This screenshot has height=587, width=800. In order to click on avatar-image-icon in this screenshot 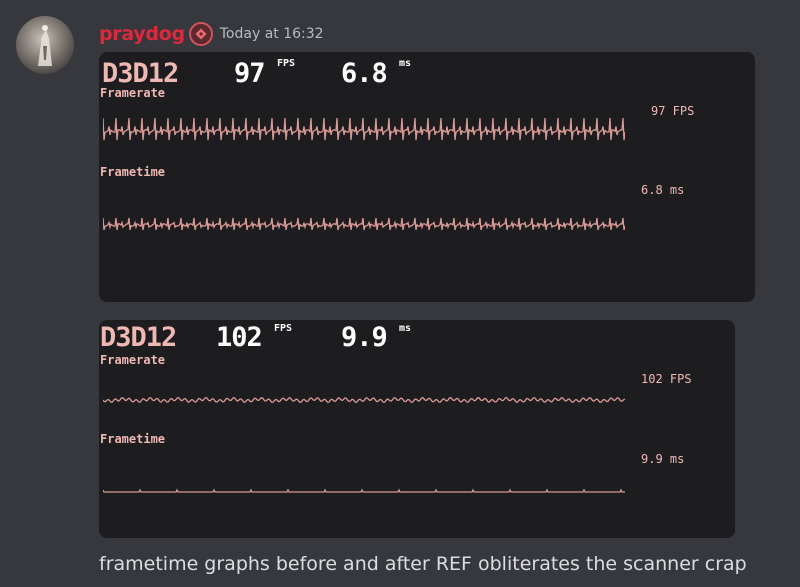, I will do `click(45, 45)`.